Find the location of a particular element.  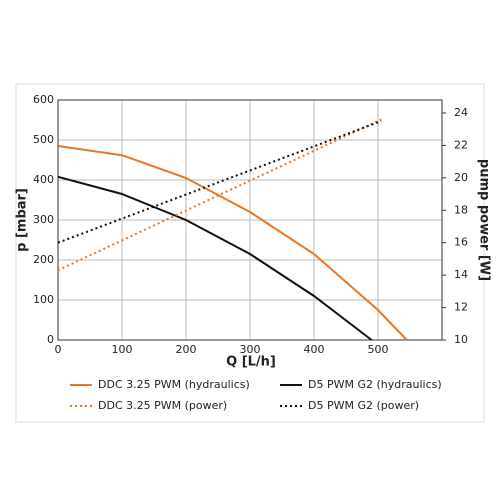

y2-tick-label: 10 is located at coordinates (461, 339).